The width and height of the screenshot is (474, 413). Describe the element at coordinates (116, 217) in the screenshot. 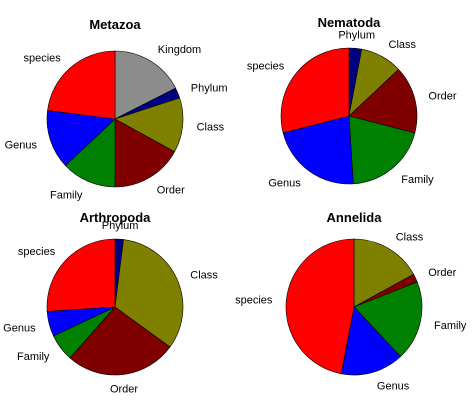

I see `pie-title: Arthropoda` at that location.